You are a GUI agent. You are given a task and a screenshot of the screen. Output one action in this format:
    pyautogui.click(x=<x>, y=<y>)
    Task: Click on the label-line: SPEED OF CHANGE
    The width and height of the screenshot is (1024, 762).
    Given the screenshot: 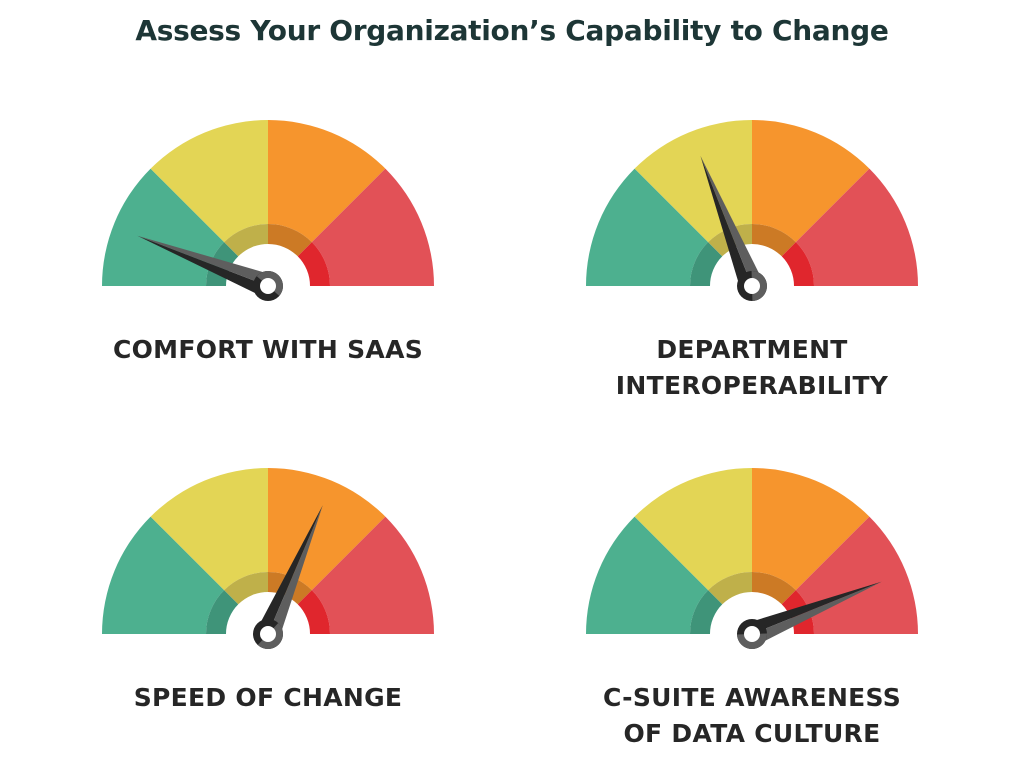 What is the action you would take?
    pyautogui.click(x=268, y=697)
    